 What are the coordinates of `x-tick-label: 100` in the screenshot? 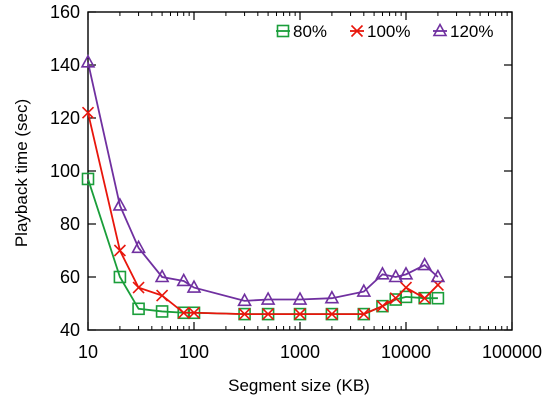 It's located at (194, 352).